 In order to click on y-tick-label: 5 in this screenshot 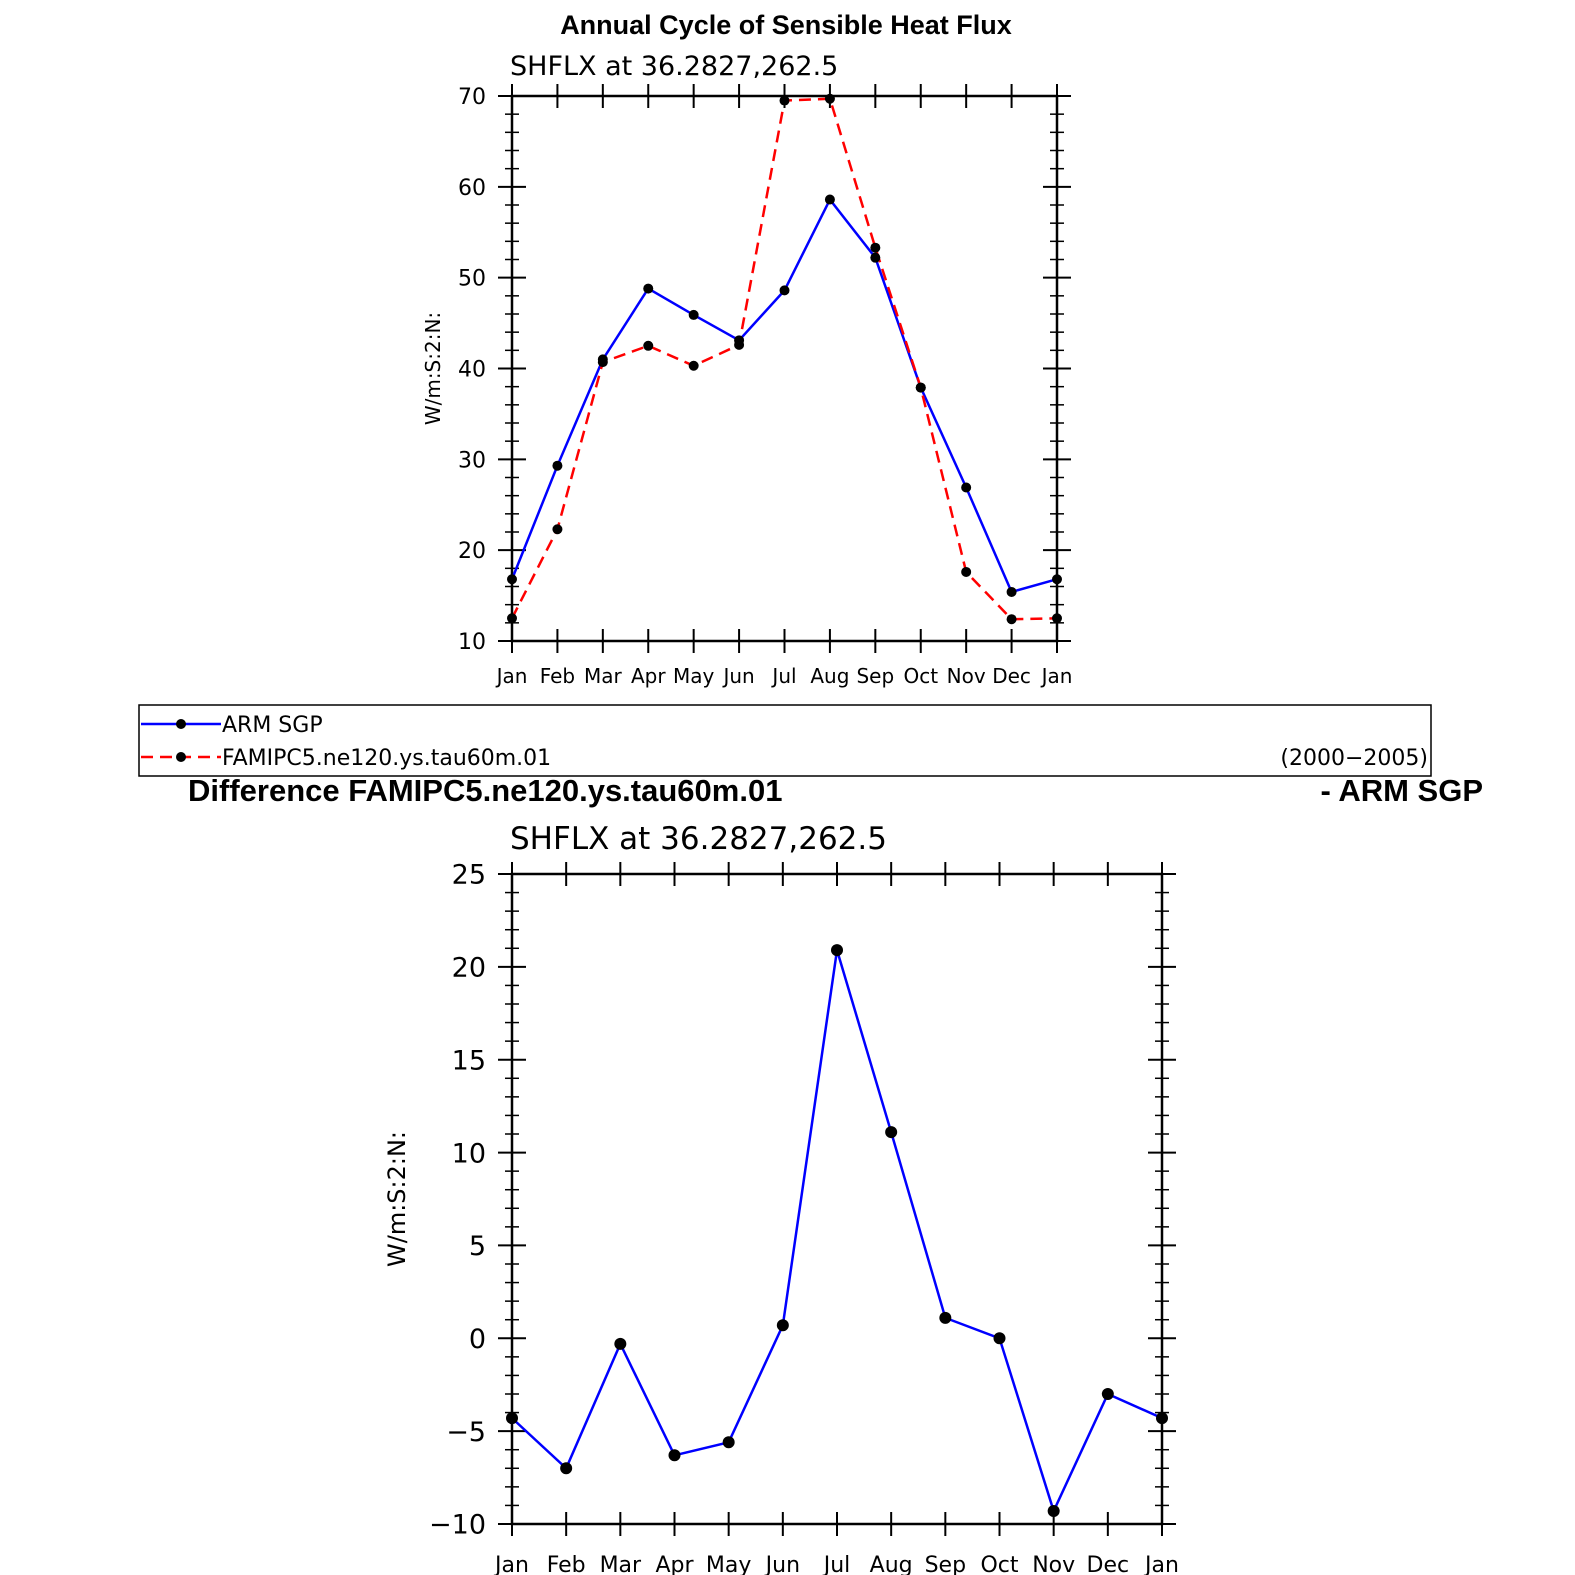, I will do `click(477, 1246)`.